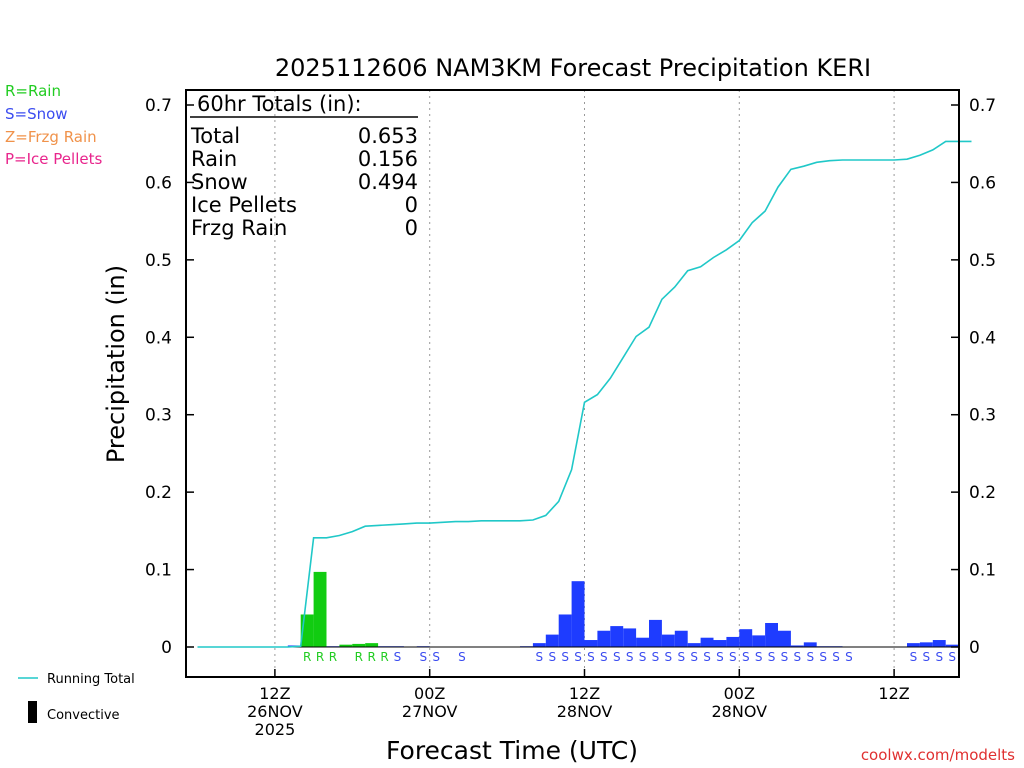 The width and height of the screenshot is (1024, 768). What do you see at coordinates (411, 205) in the screenshot?
I see `totals-value-3: 0` at bounding box center [411, 205].